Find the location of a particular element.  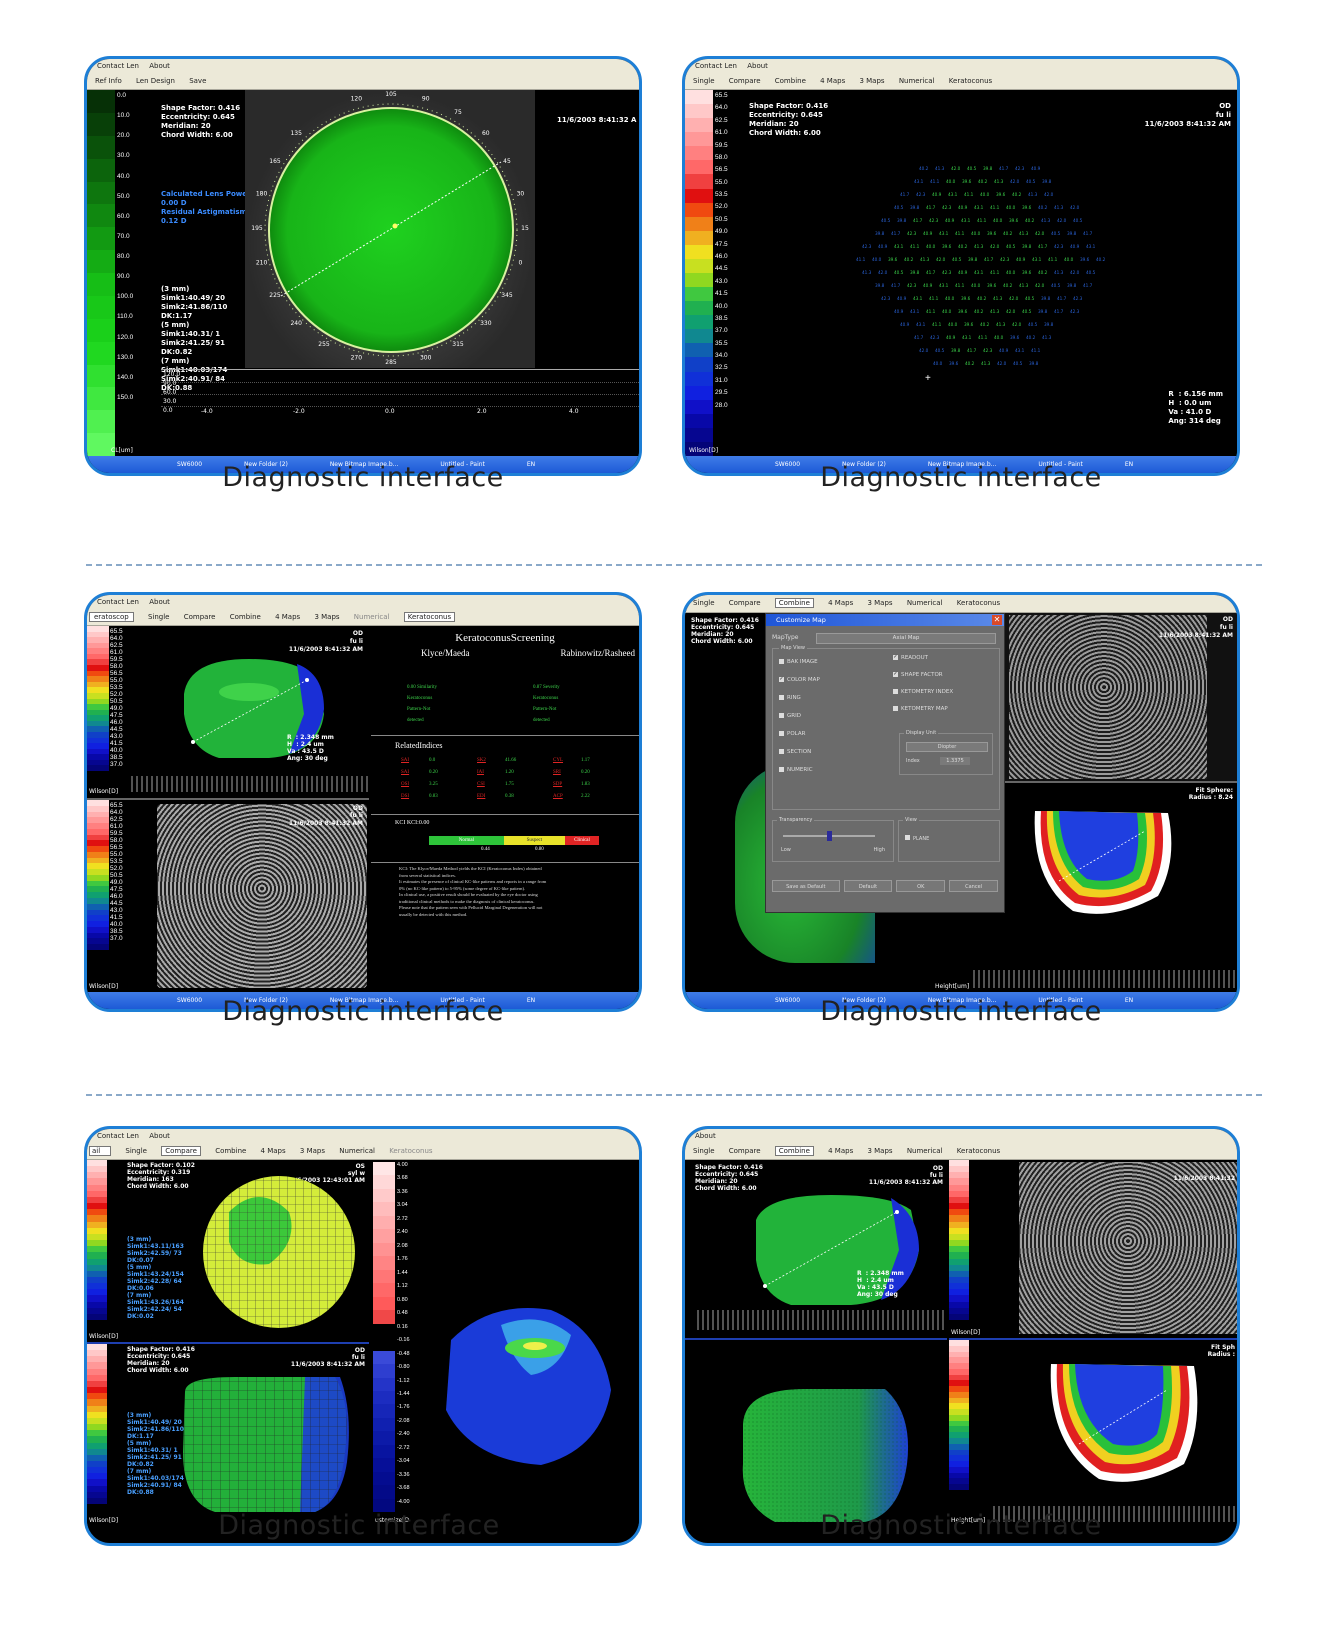

checkbox-section: SECTION is located at coordinates (799, 758).